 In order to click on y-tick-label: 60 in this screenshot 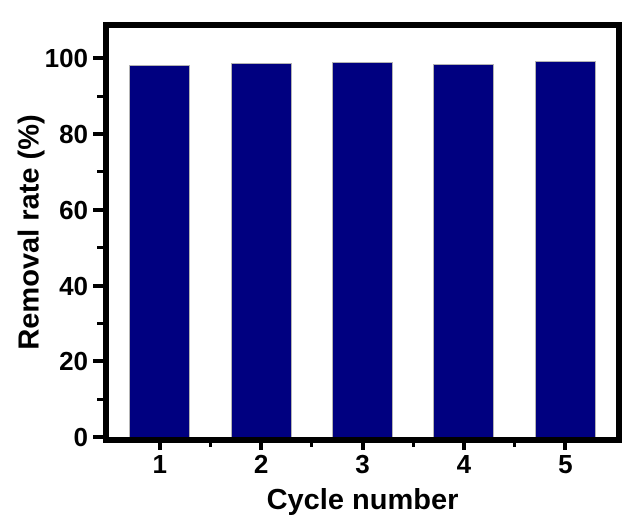, I will do `click(73, 209)`.